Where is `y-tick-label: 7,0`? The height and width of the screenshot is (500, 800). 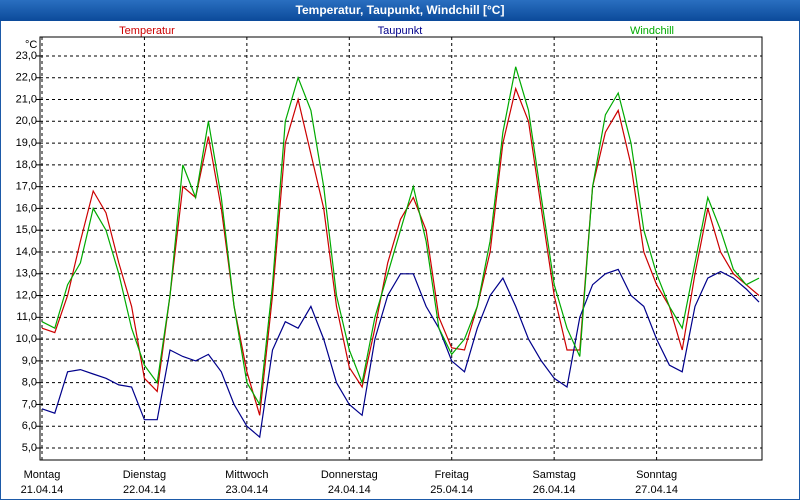 y-tick-label: 7,0 is located at coordinates (29, 404).